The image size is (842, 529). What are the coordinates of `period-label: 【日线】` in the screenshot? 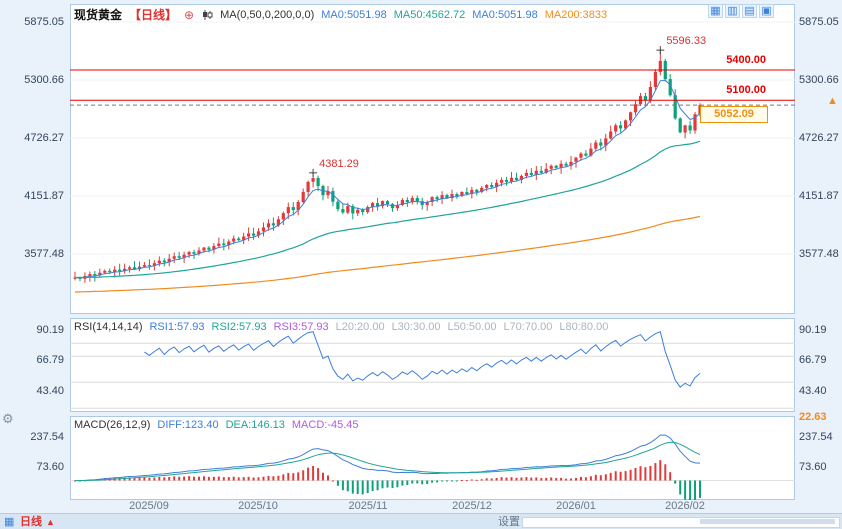 It's located at (153, 15).